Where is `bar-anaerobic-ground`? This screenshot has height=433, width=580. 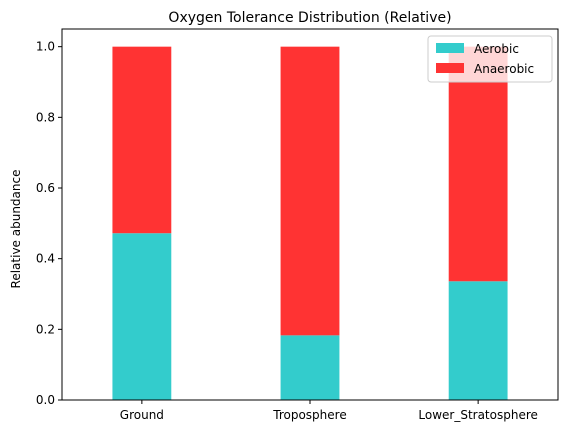
bar-anaerobic-ground is located at coordinates (141, 140).